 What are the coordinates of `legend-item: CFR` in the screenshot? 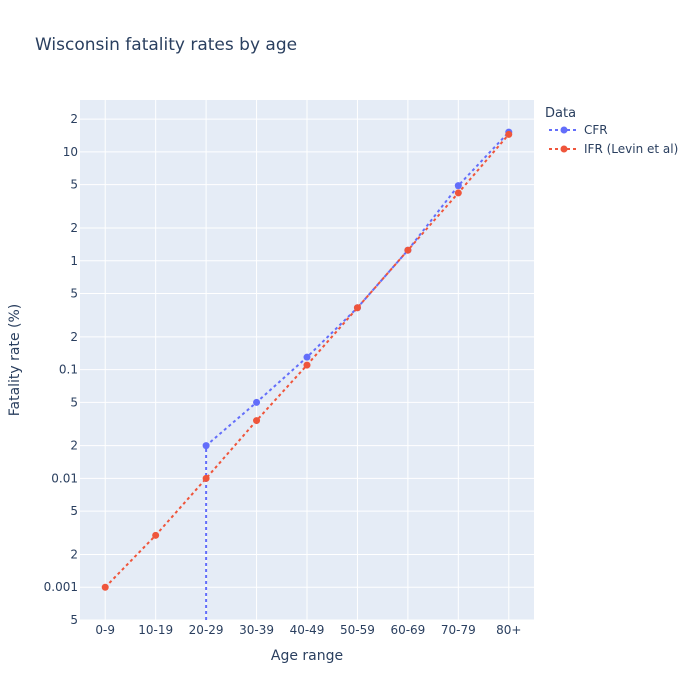 It's located at (578, 130).